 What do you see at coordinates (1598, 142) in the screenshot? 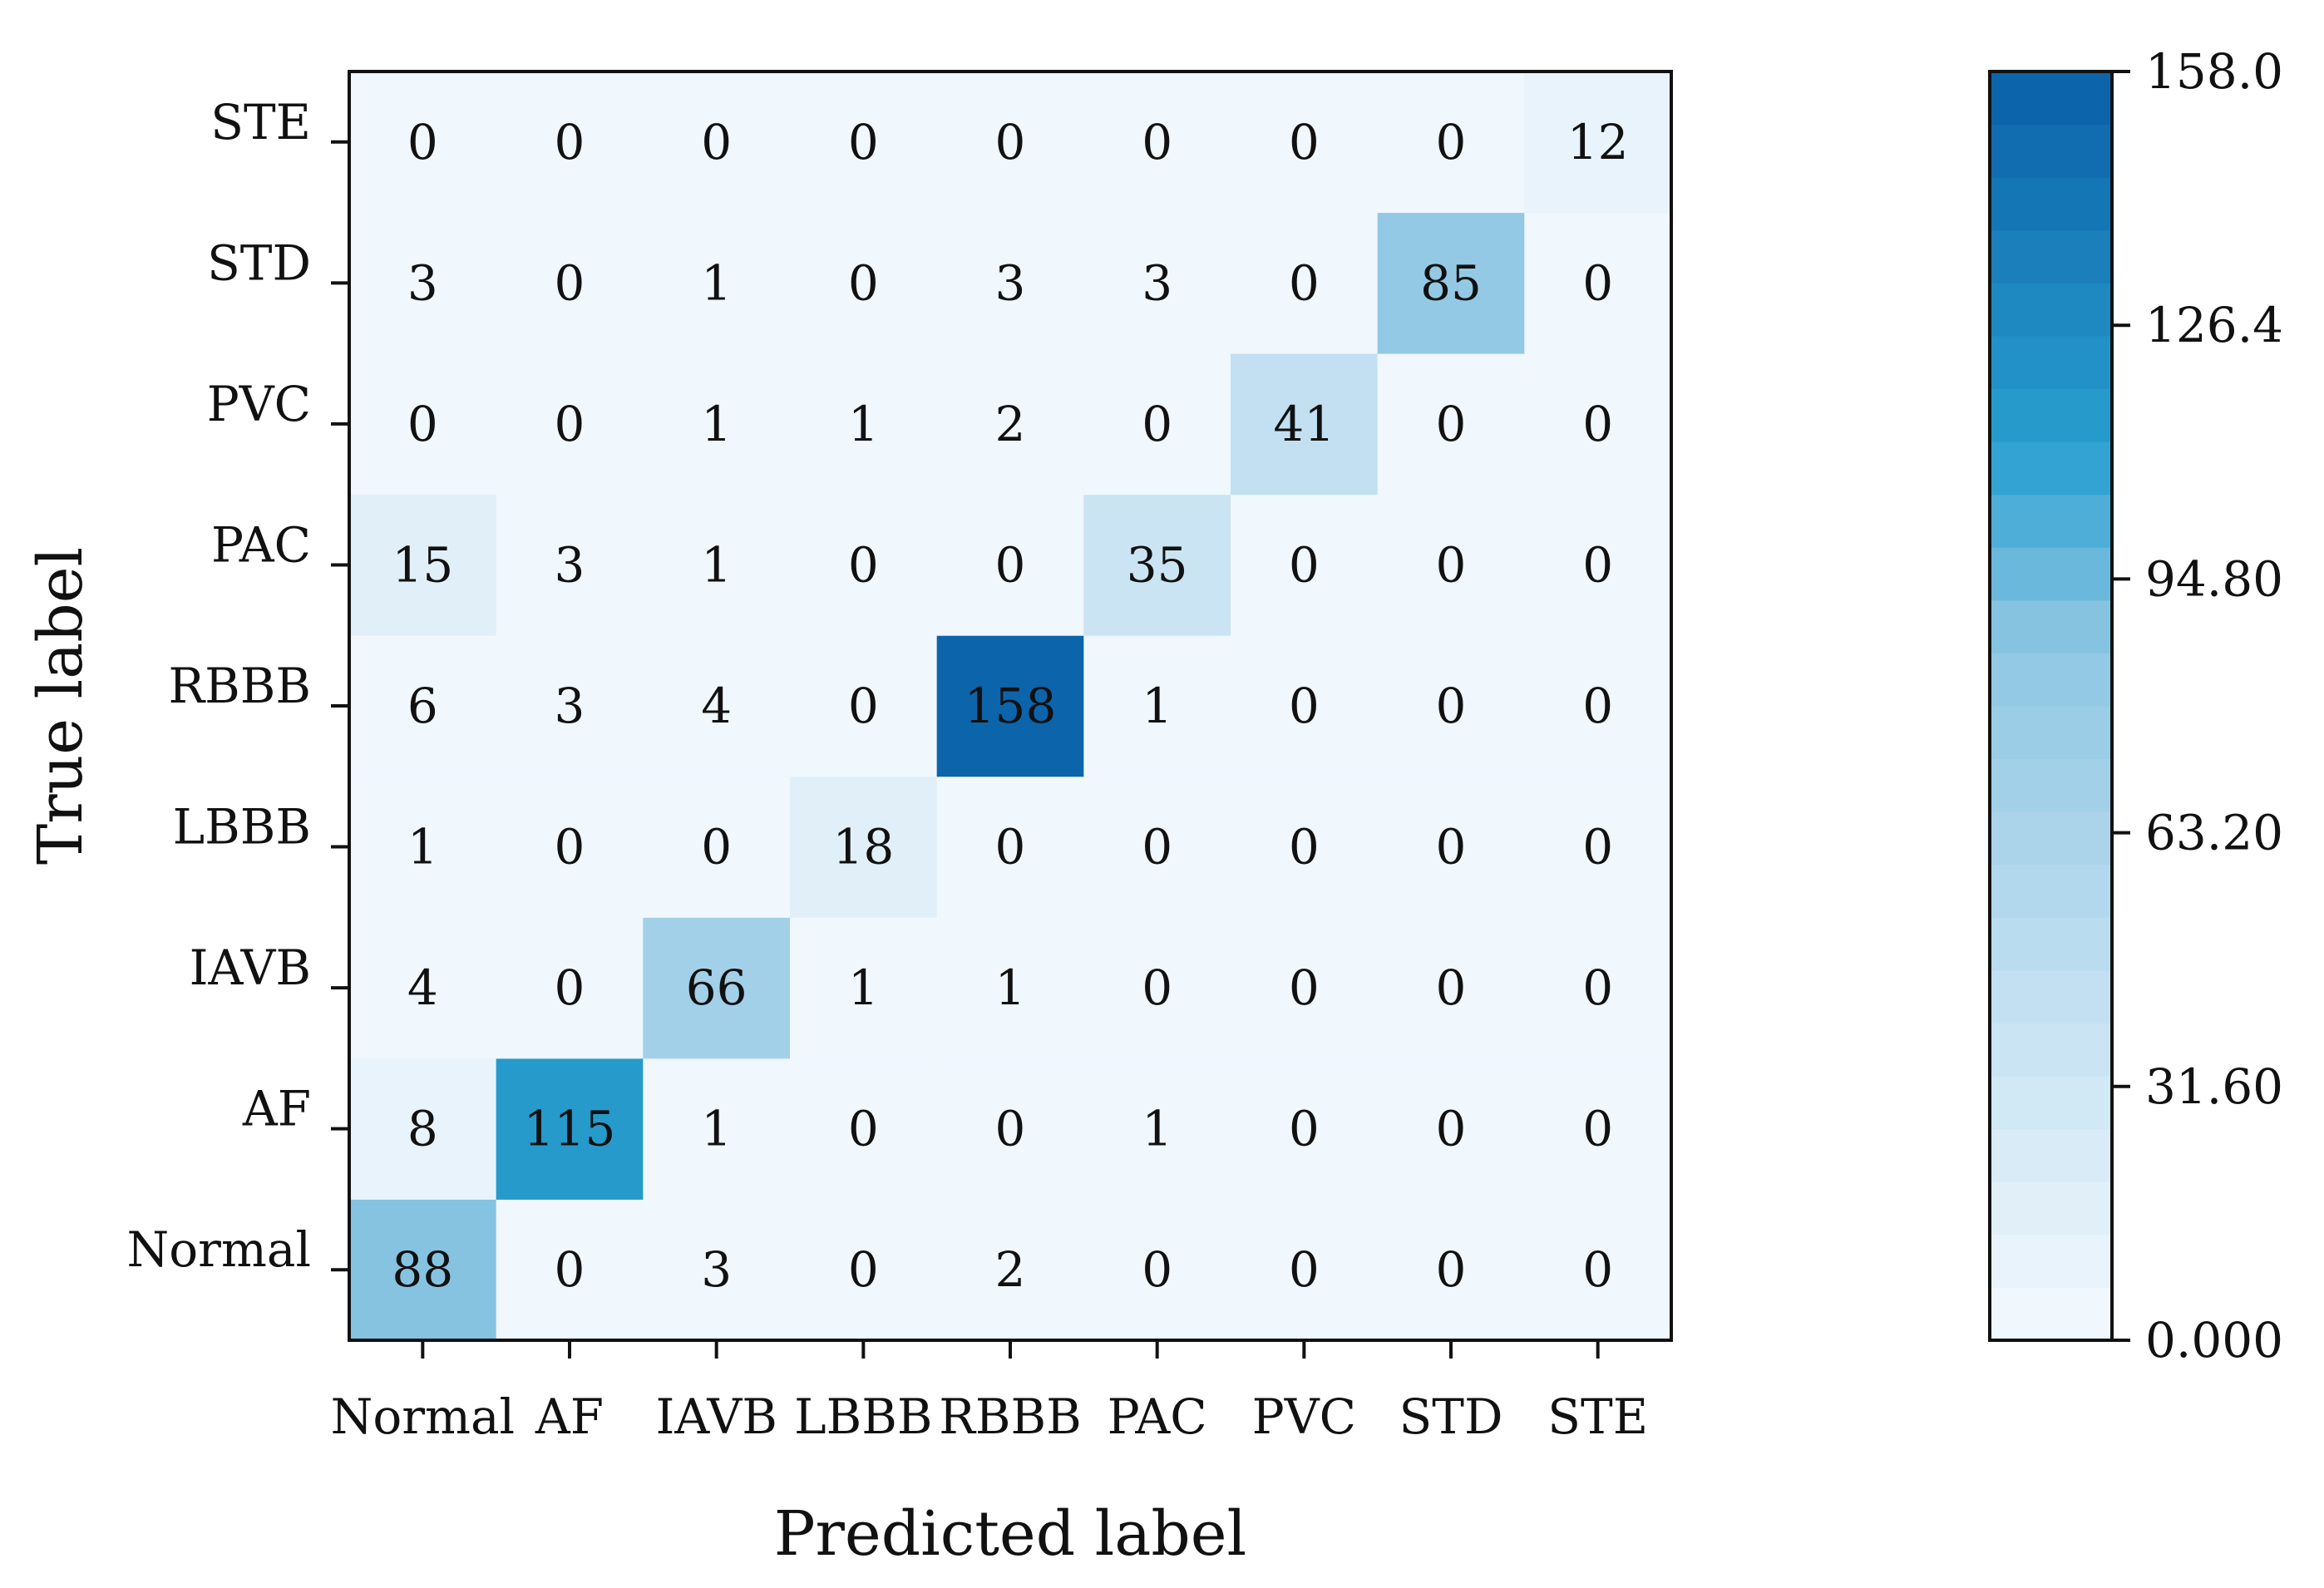
I see `cell-value-label: 12` at bounding box center [1598, 142].